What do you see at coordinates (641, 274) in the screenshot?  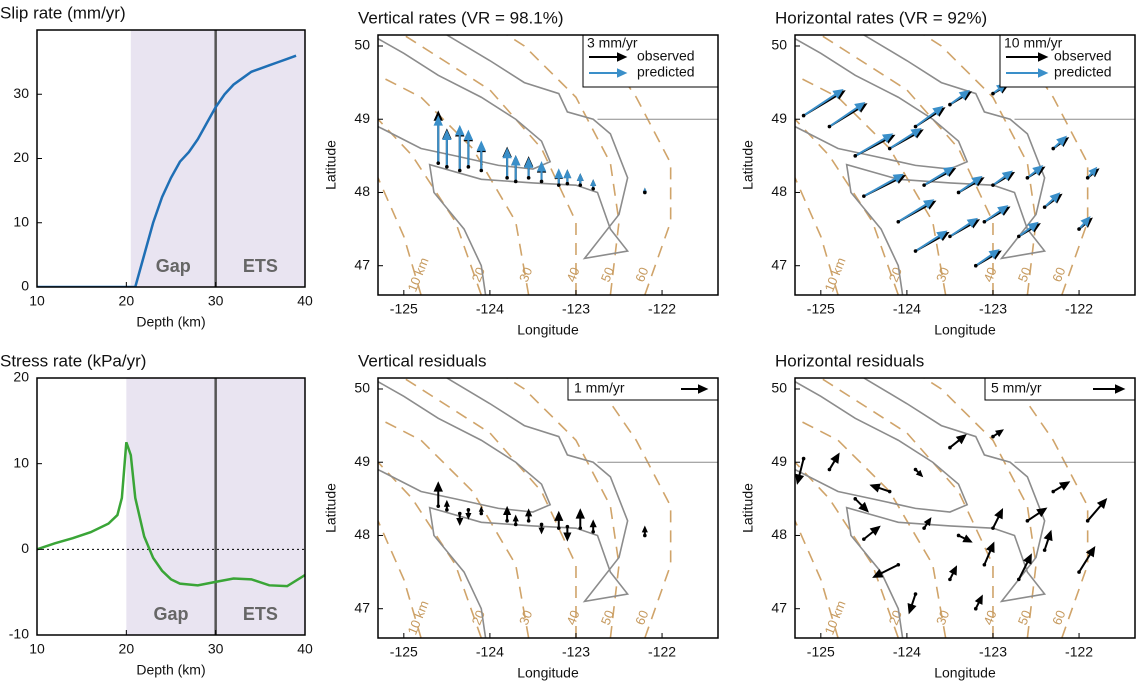 I see `contour-label: 60` at bounding box center [641, 274].